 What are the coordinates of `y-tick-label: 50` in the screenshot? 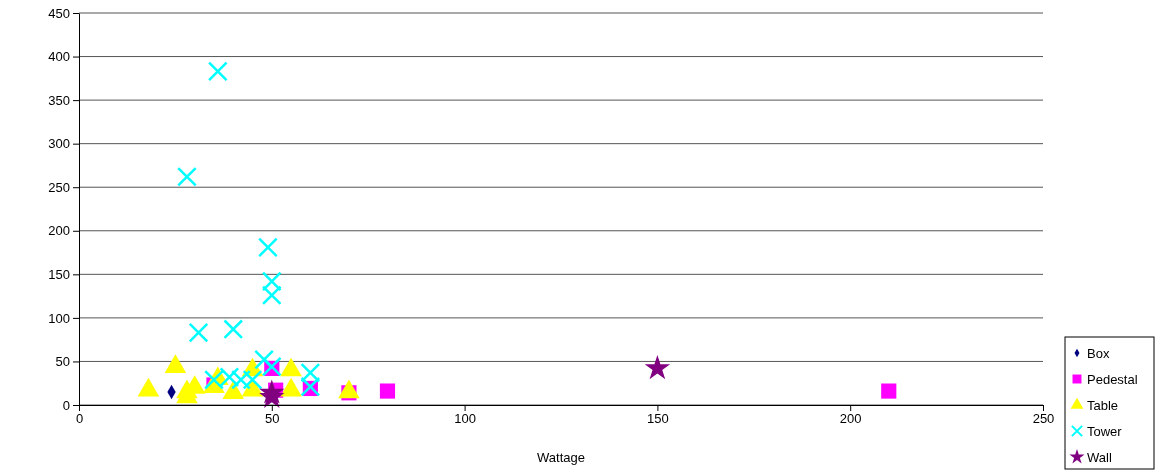 It's located at (62, 362).